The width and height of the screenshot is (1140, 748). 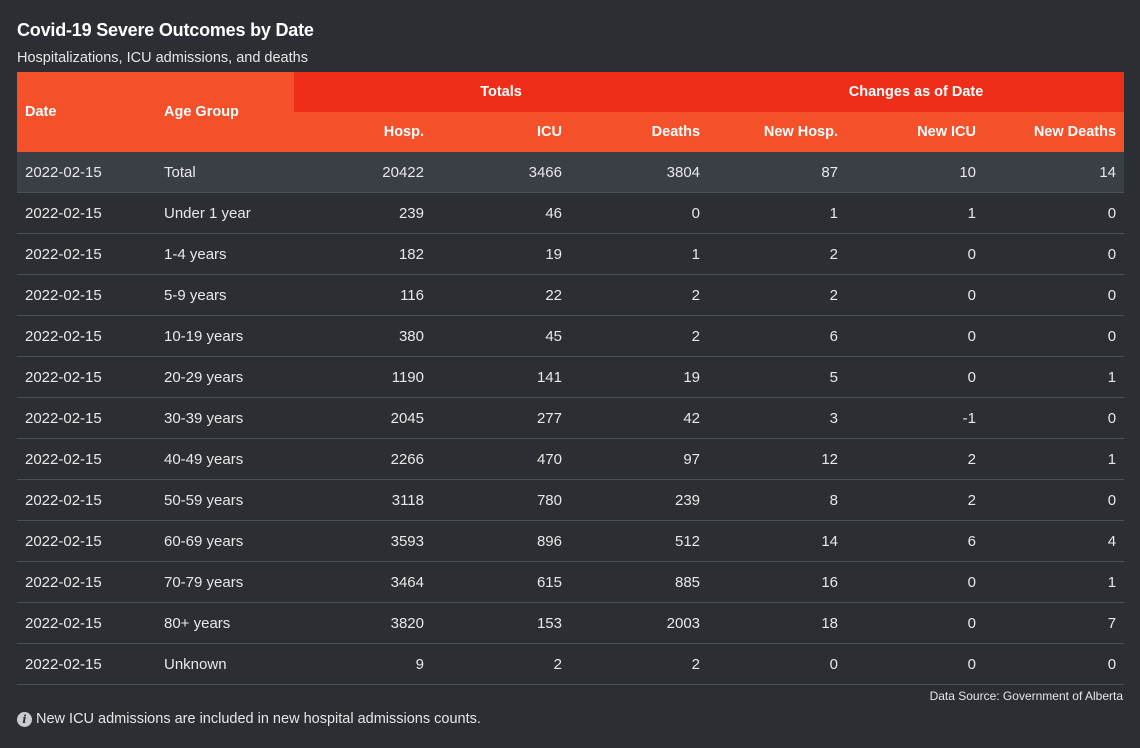 I want to click on cell-new-deaths: 1, so click(x=1054, y=459).